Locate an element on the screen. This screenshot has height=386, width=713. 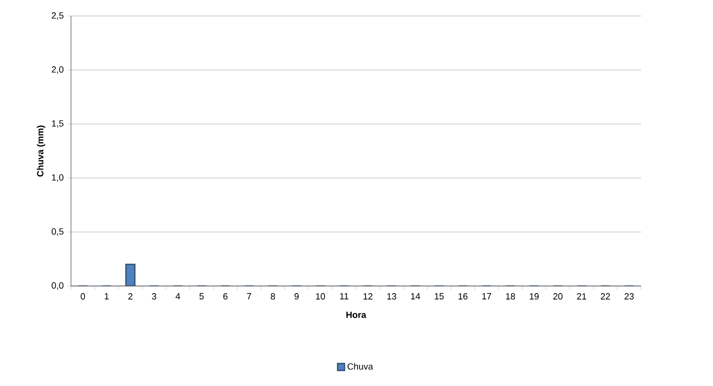
y-tick-label: 1,5 is located at coordinates (58, 124).